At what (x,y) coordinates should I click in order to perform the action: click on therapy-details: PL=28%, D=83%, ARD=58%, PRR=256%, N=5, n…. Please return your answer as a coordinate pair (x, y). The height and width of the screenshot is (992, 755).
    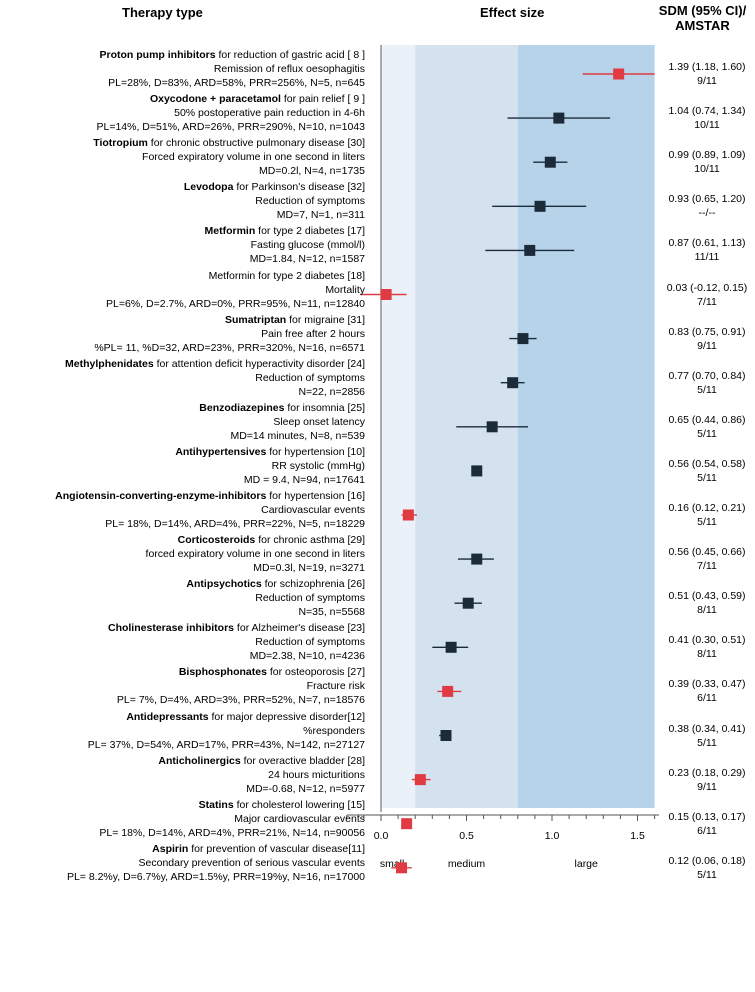
    Looking at the image, I should click on (236, 83).